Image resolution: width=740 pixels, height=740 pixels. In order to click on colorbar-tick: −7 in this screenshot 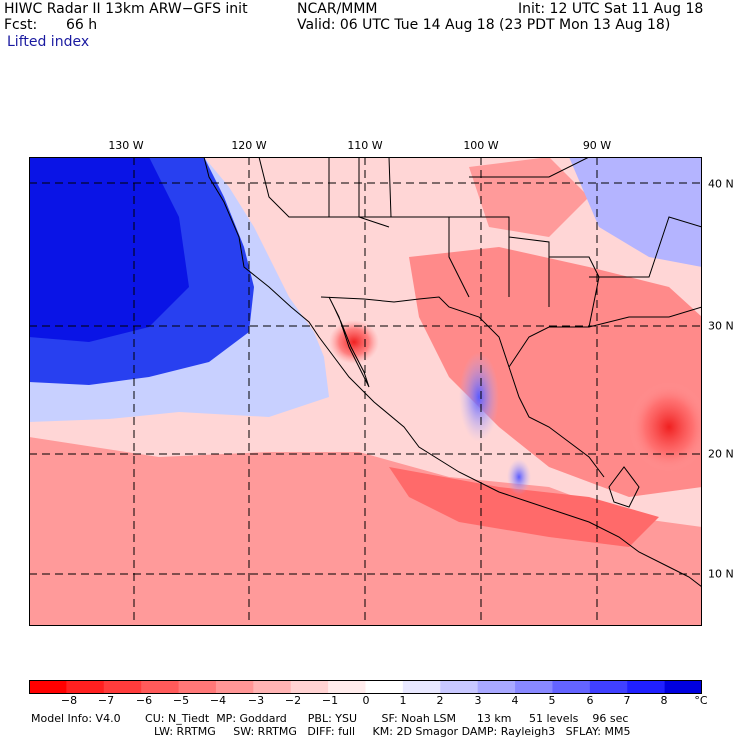, I will do `click(106, 700)`.